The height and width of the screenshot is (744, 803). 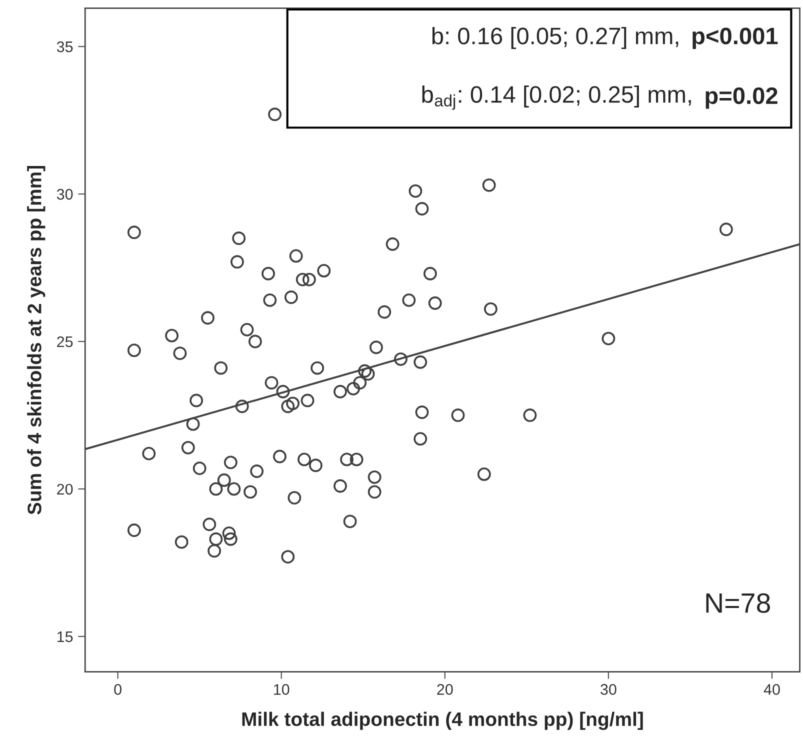 What do you see at coordinates (36, 340) in the screenshot?
I see `y-axis-title: Sum of 4 skinfolds at 2 years pp [mm]` at bounding box center [36, 340].